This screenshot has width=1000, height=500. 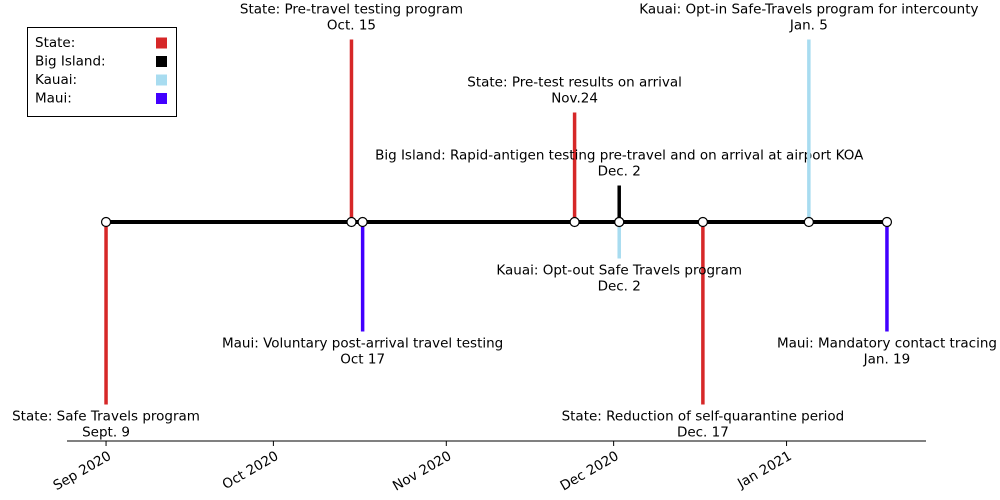 I want to click on event-date-label: Oct. 15, so click(x=351, y=26).